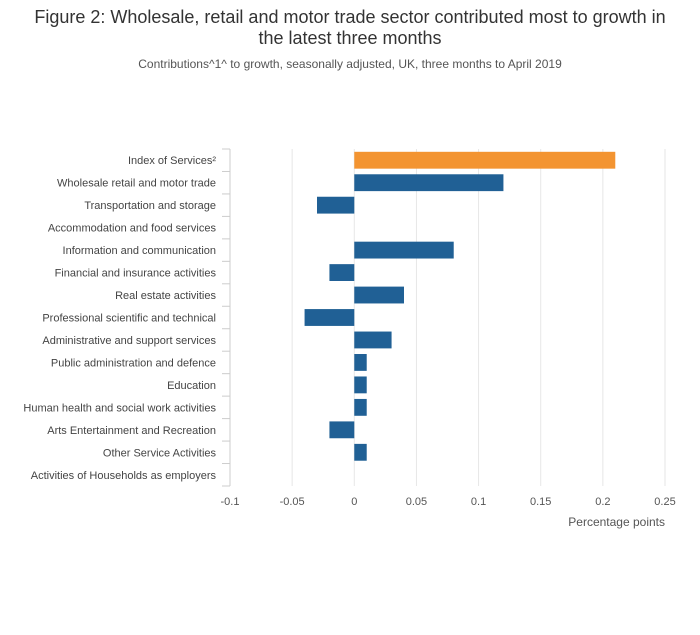 The width and height of the screenshot is (700, 635). I want to click on x-tick-label: 0.1, so click(478, 502).